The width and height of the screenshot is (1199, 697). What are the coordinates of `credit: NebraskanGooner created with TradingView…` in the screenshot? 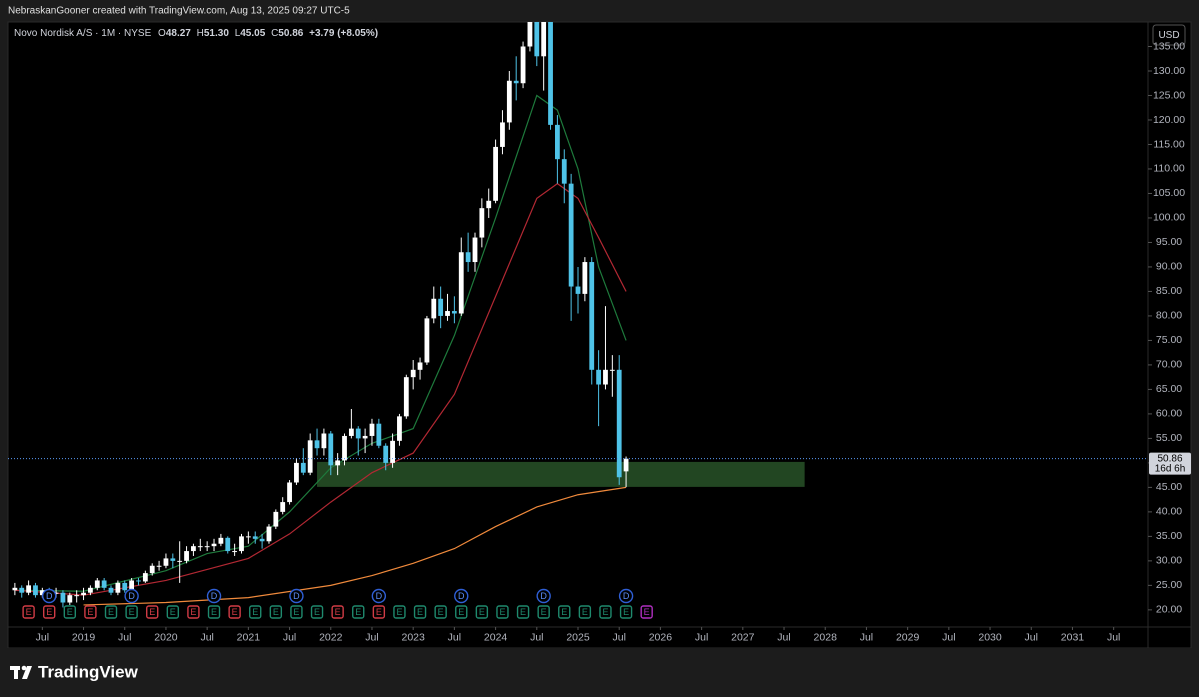 It's located at (179, 11).